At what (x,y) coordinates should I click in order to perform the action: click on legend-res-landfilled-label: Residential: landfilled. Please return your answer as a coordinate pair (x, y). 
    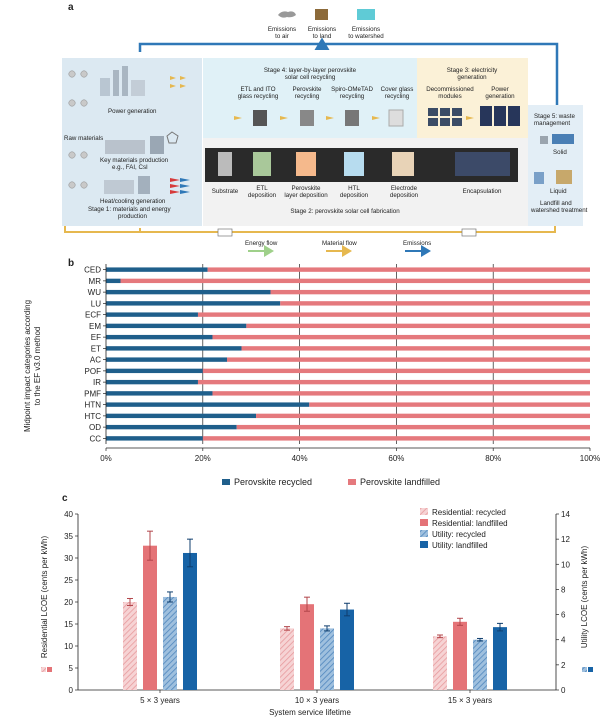
    Looking at the image, I should click on (470, 523).